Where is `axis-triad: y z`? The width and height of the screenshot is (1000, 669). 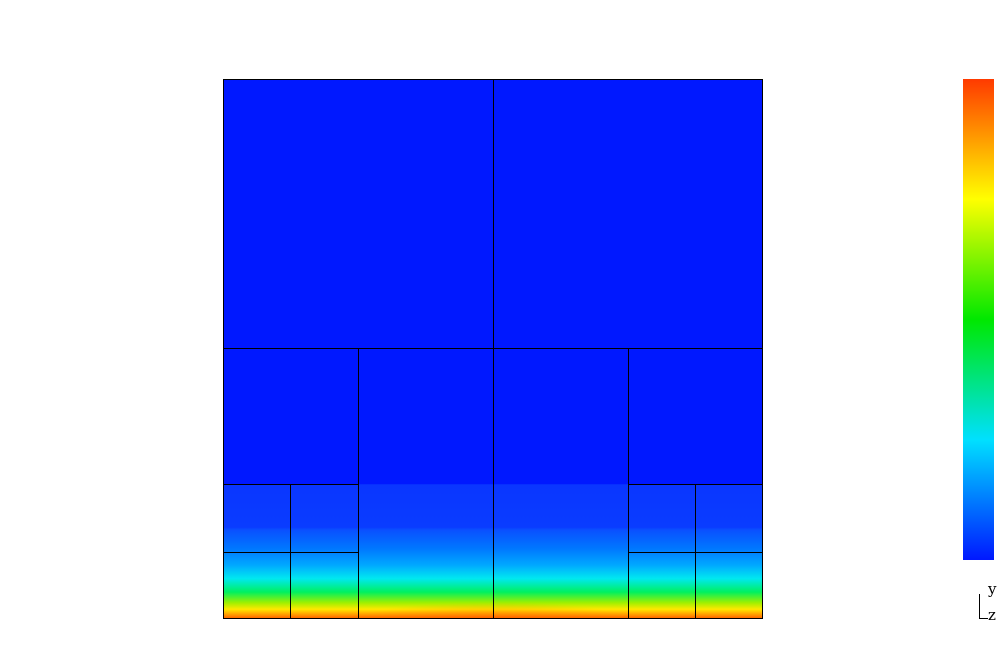 axis-triad: y z is located at coordinates (988, 602).